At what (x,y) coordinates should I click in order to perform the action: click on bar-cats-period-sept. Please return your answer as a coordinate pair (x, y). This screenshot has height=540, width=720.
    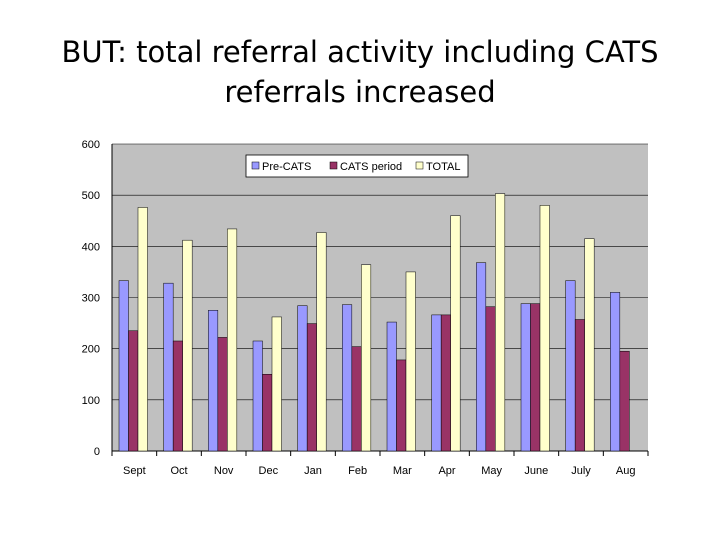
    Looking at the image, I should click on (133, 391).